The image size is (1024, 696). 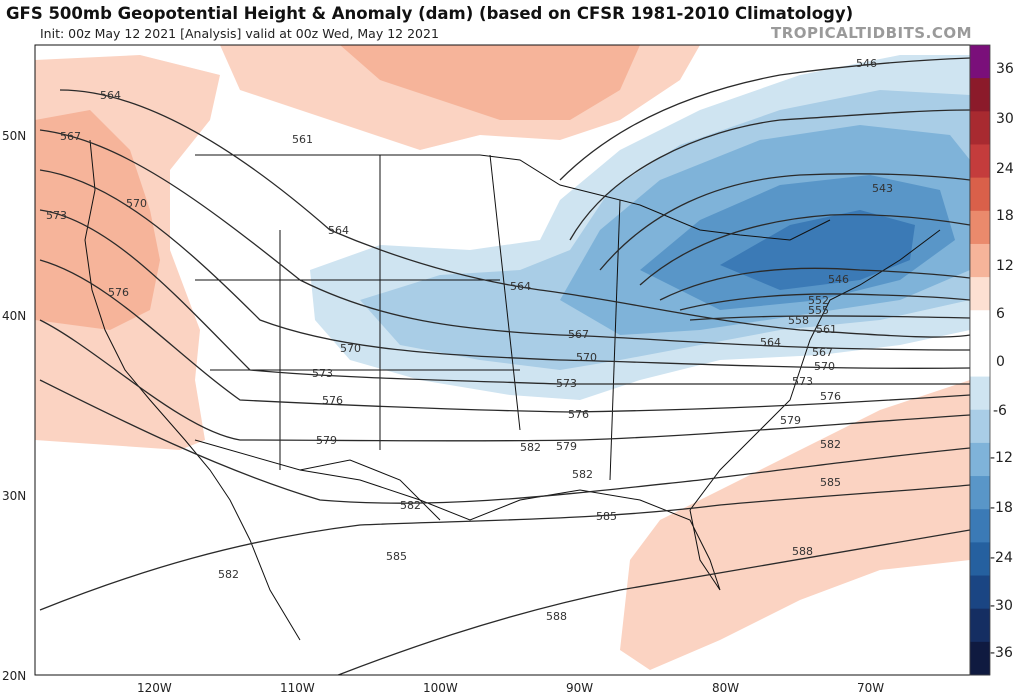 I want to click on colorbar-label: 6, so click(x=1000, y=314).